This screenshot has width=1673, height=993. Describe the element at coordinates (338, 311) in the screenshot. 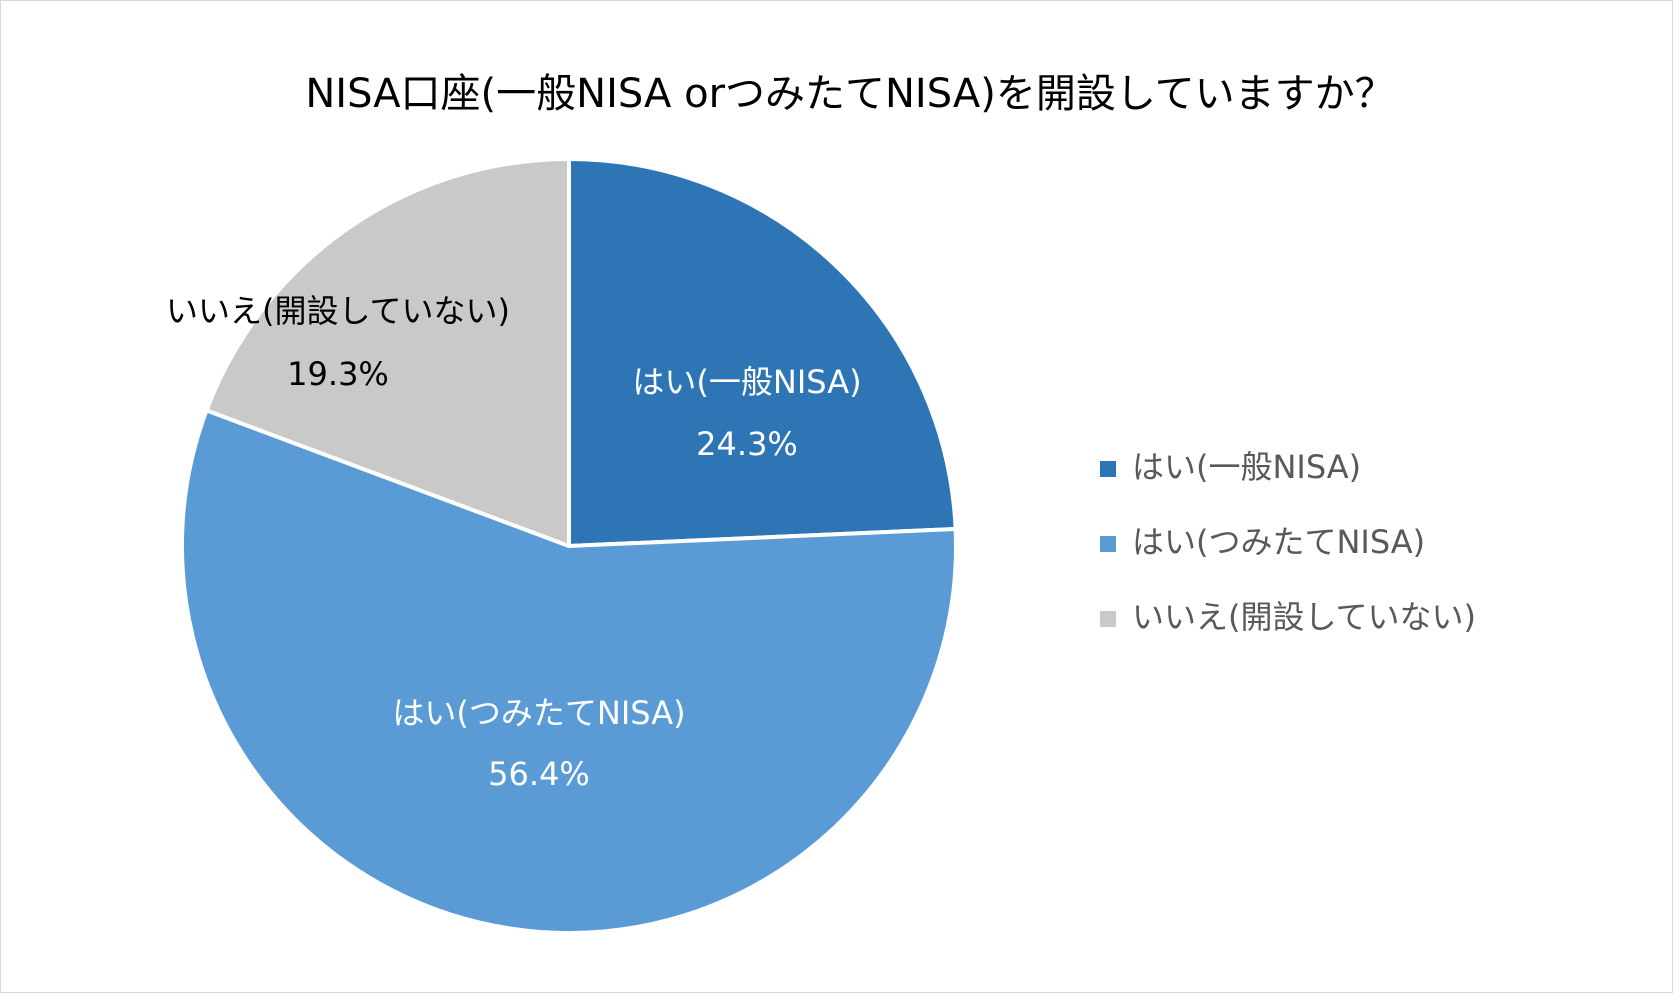

I see `data-label-category: いいえ(開設していない)` at that location.